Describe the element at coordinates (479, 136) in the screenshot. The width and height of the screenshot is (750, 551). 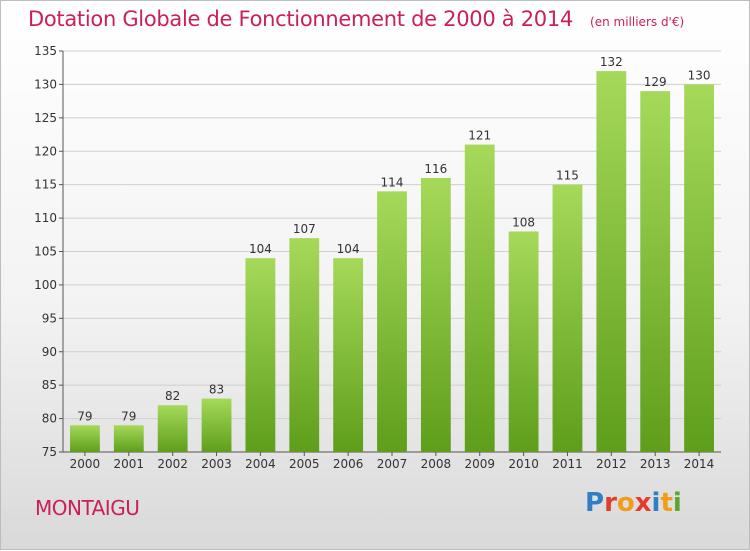
I see `data-label: 121` at that location.